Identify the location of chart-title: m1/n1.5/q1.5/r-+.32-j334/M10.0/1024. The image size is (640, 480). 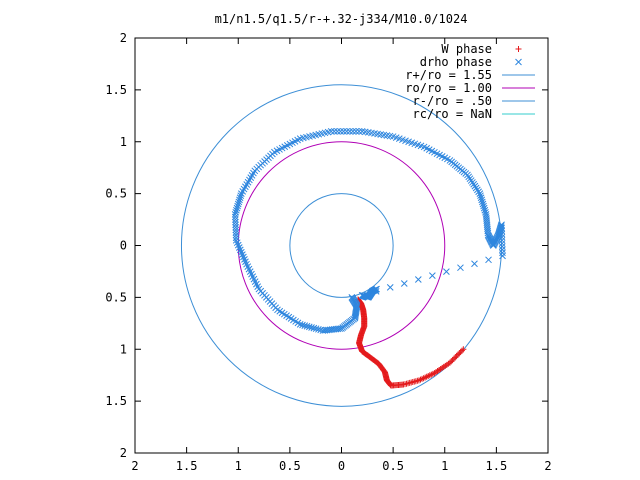
(341, 19).